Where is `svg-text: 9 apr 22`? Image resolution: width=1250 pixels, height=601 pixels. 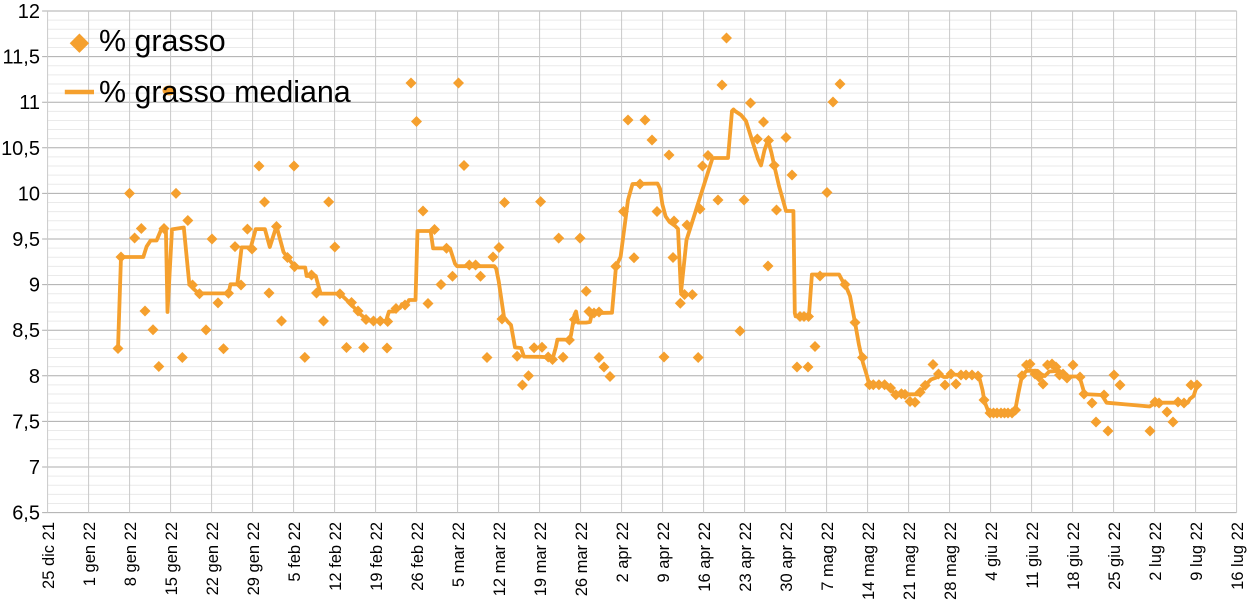 svg-text: 9 apr 22 is located at coordinates (664, 552).